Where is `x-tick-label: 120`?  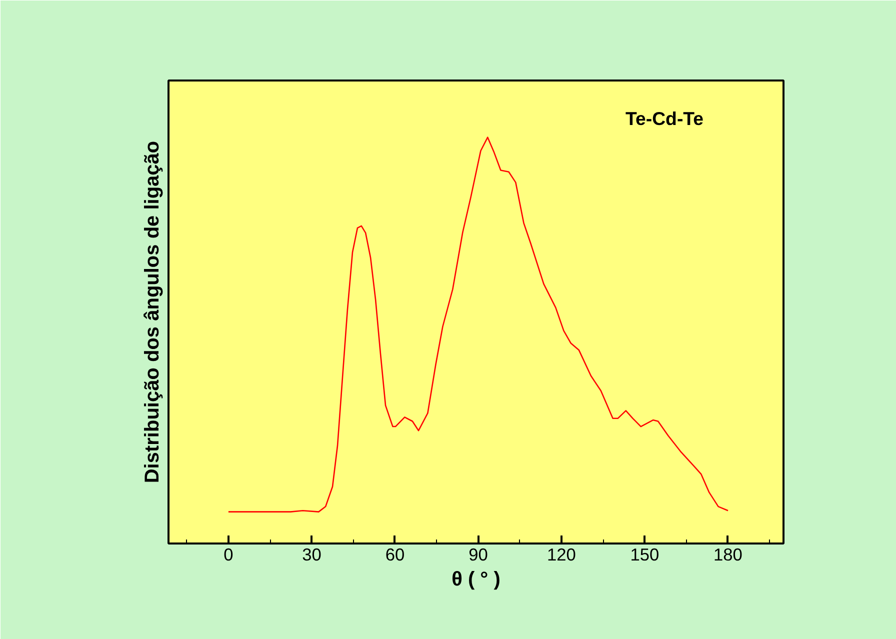
x-tick-label: 120 is located at coordinates (561, 554).